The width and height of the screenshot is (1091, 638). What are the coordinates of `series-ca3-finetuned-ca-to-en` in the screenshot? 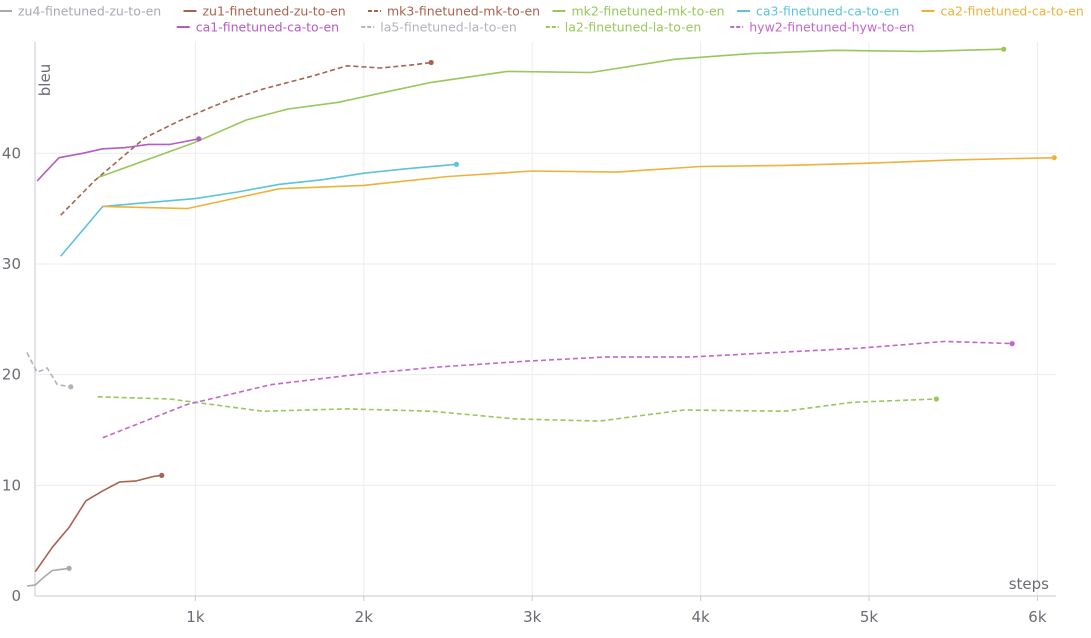 It's located at (260, 209).